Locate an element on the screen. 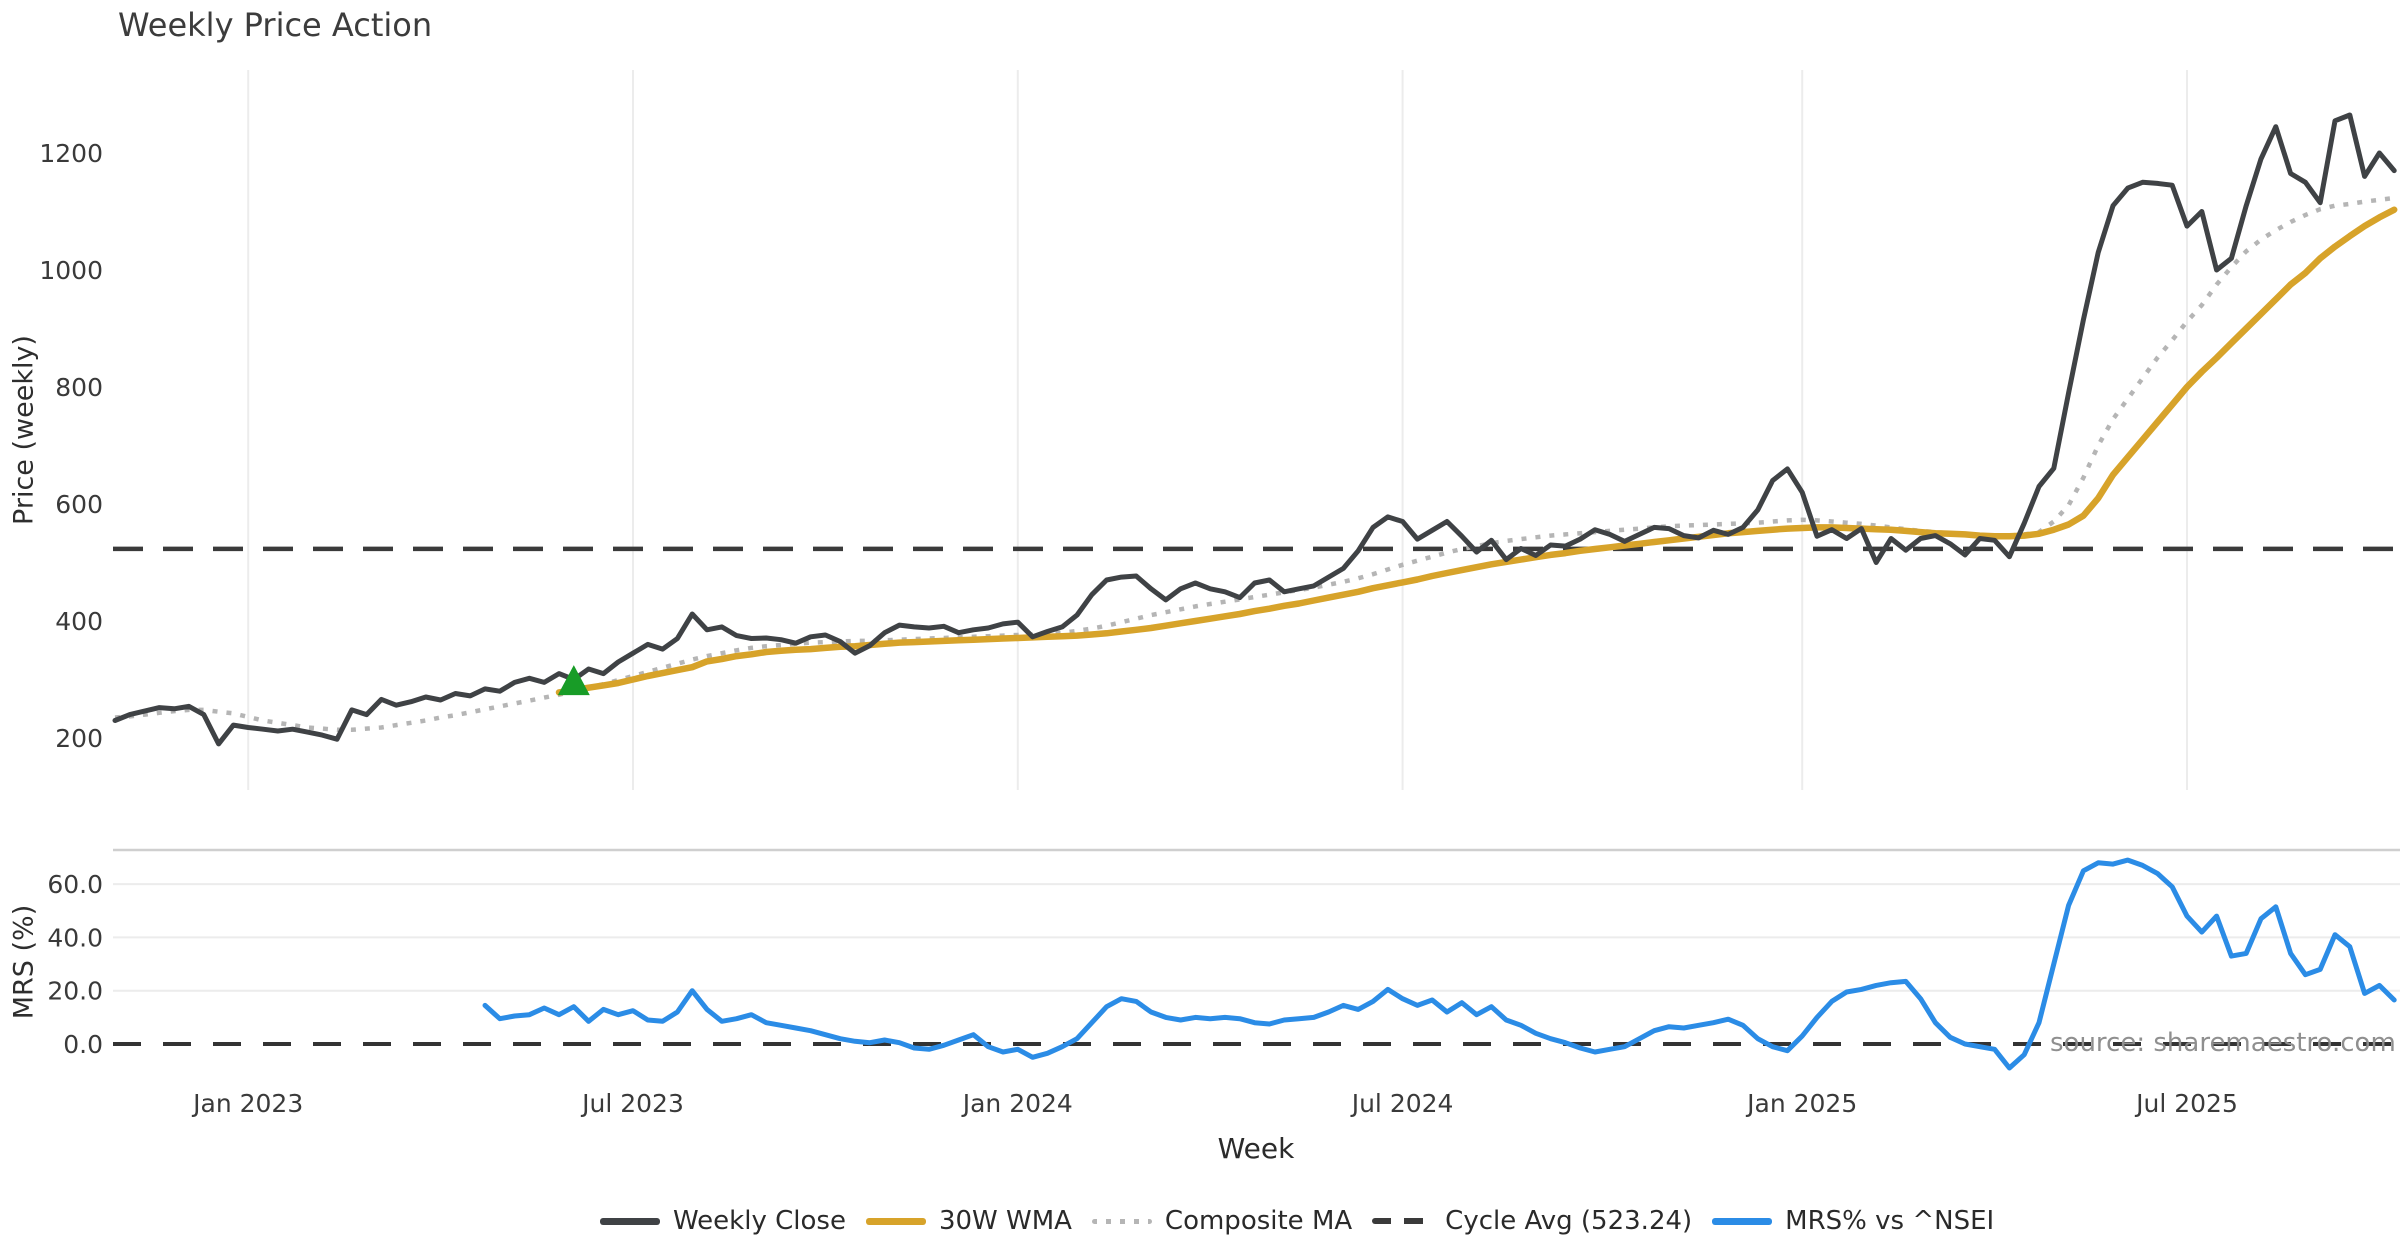  legend-item-0: Weekly Close is located at coordinates (723, 1221).